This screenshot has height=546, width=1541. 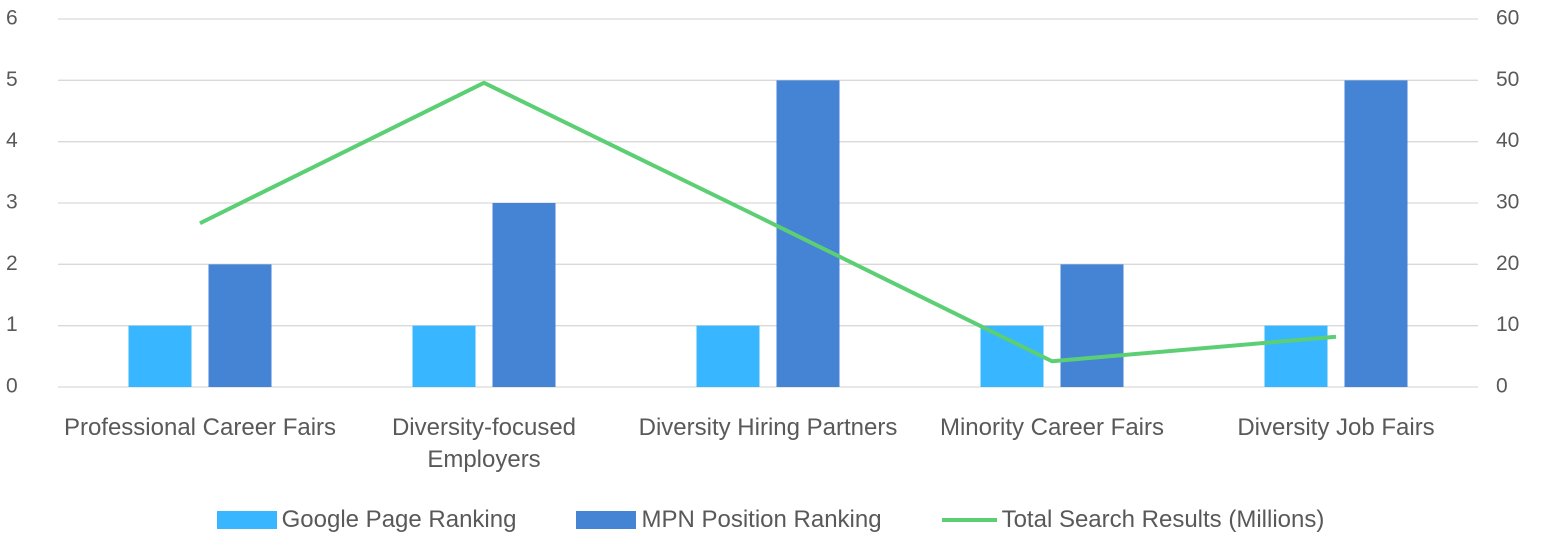 I want to click on y2-tick-label: 40, so click(x=1507, y=140).